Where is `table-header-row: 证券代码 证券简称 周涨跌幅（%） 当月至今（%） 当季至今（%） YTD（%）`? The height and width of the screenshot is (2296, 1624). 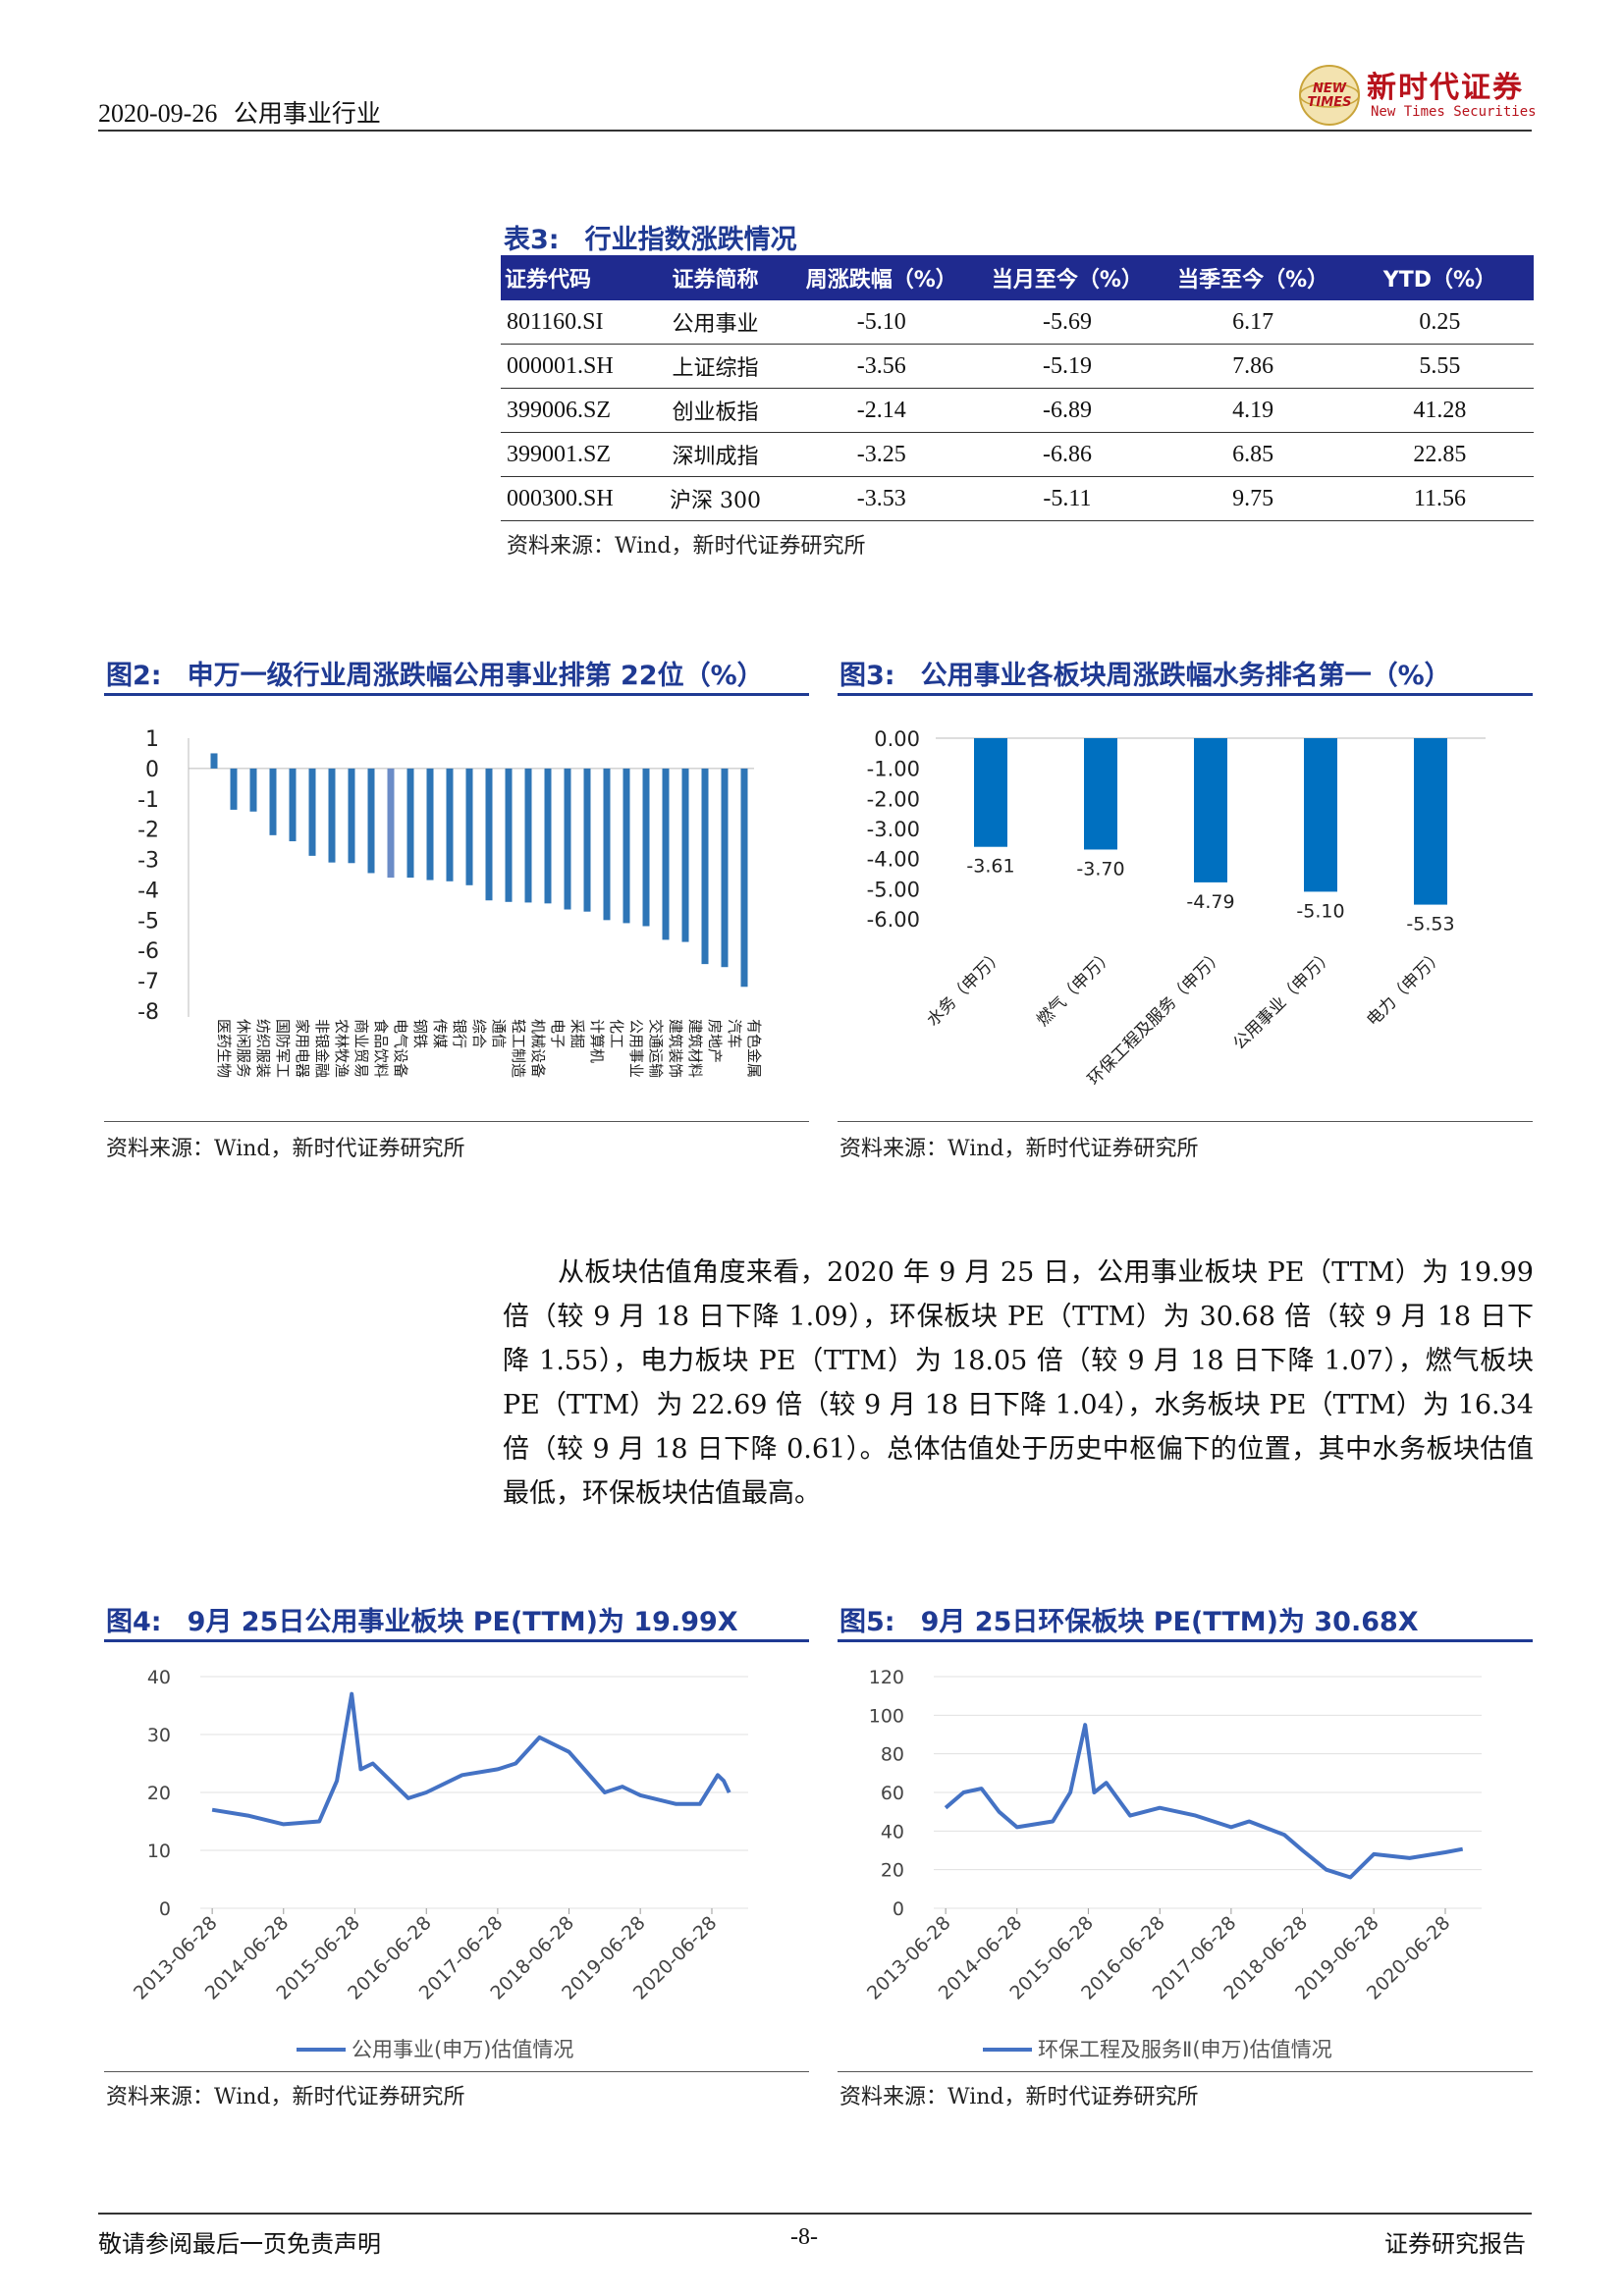
table-header-row: 证券代码 证券简称 周涨跌幅（%） 当月至今（%） 当季至今（%） YTD（%） is located at coordinates (1017, 277).